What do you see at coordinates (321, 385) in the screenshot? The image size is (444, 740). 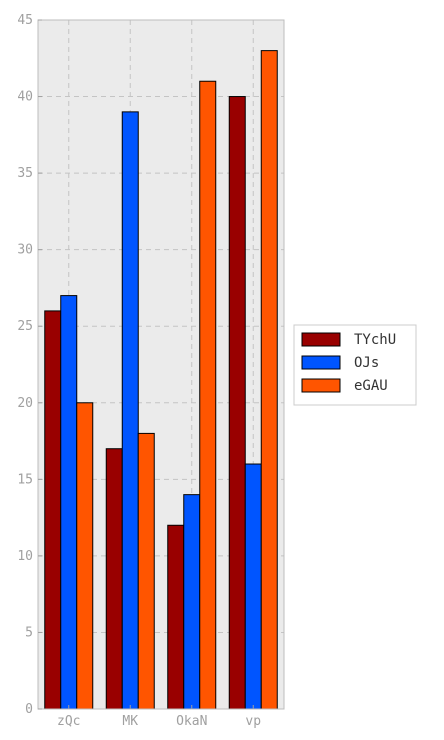 I see `legend-swatch-eGAU` at bounding box center [321, 385].